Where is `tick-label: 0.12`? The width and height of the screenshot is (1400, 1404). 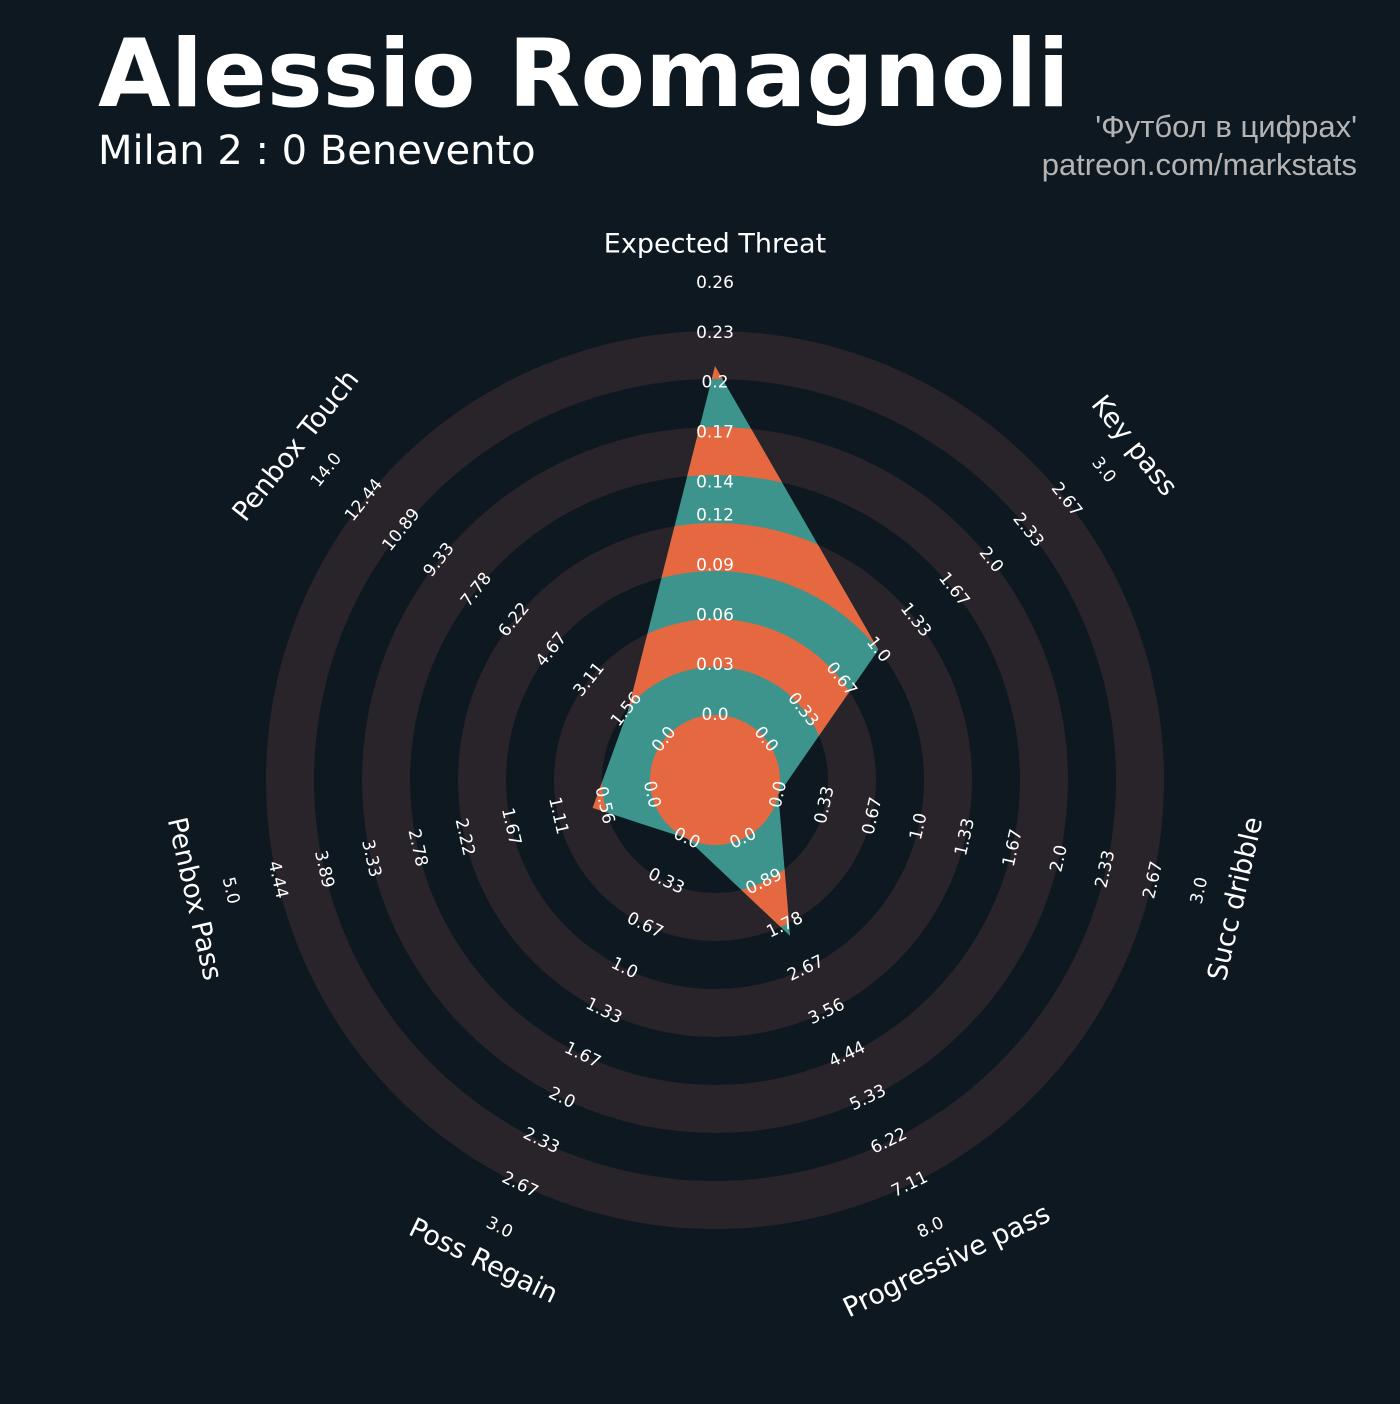 tick-label: 0.12 is located at coordinates (715, 516).